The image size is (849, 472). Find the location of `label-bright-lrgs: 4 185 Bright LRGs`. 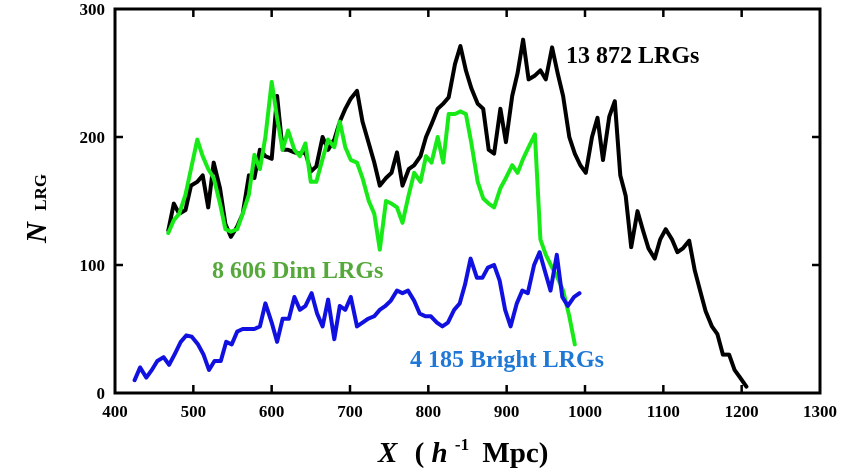

label-bright-lrgs: 4 185 Bright LRGs is located at coordinates (507, 360).